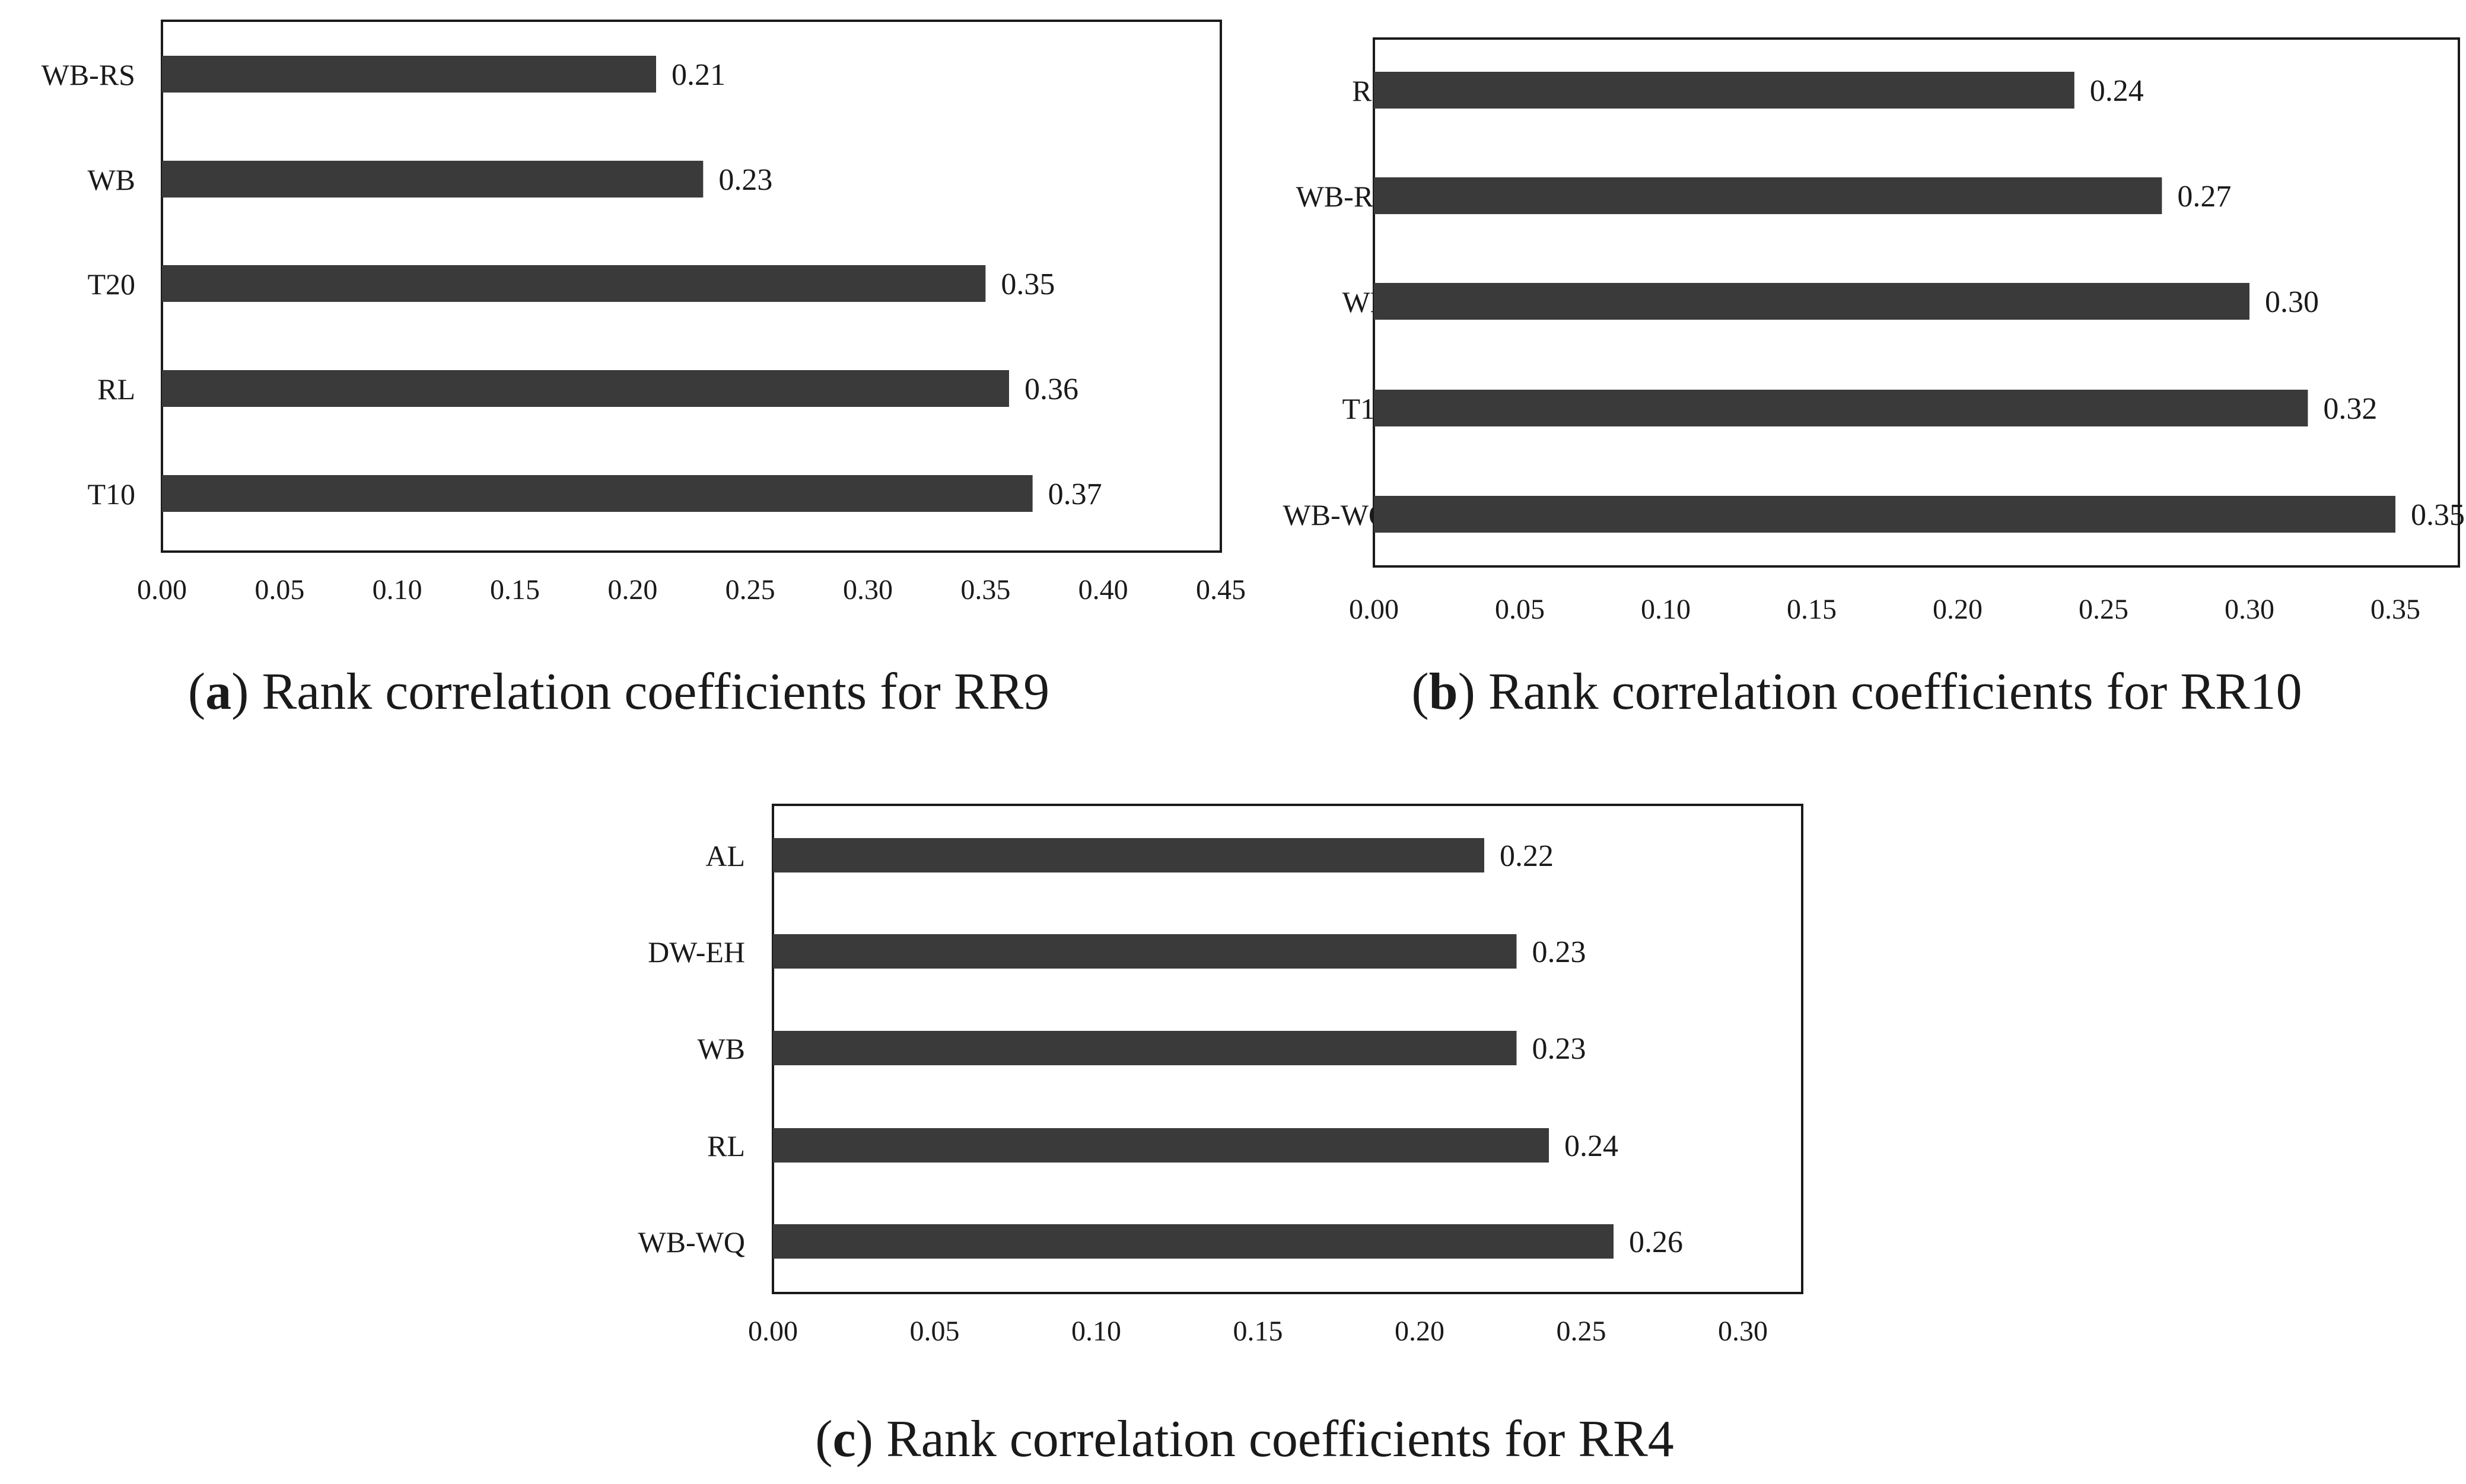 The image size is (2466, 1484). I want to click on caption-text: Rank correlation coefficients for RR9, so click(655, 692).